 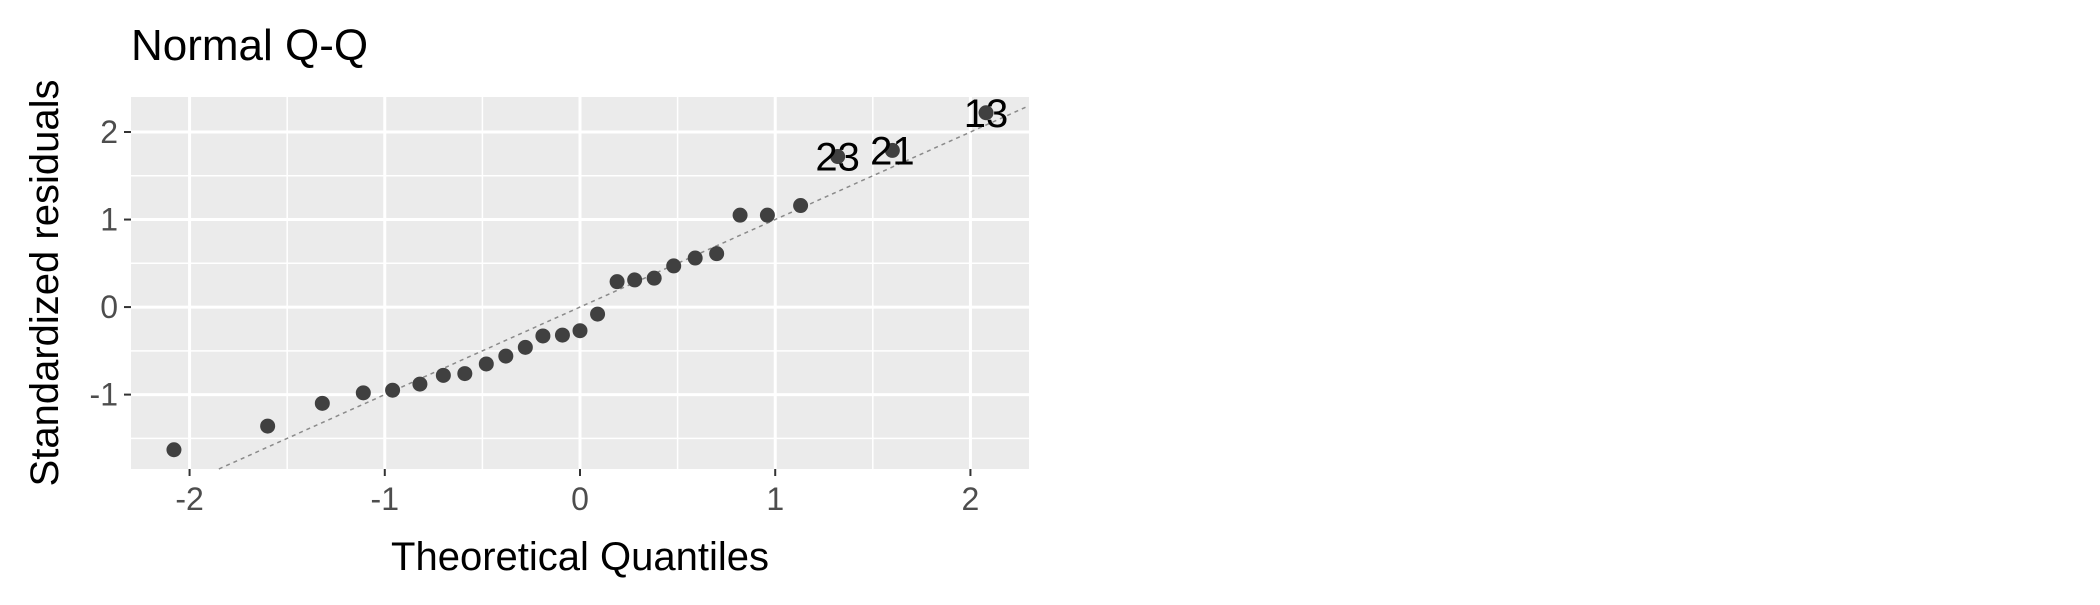 I want to click on x-axis-ticks: -2 -1 0 1 2, so click(x=577, y=493).